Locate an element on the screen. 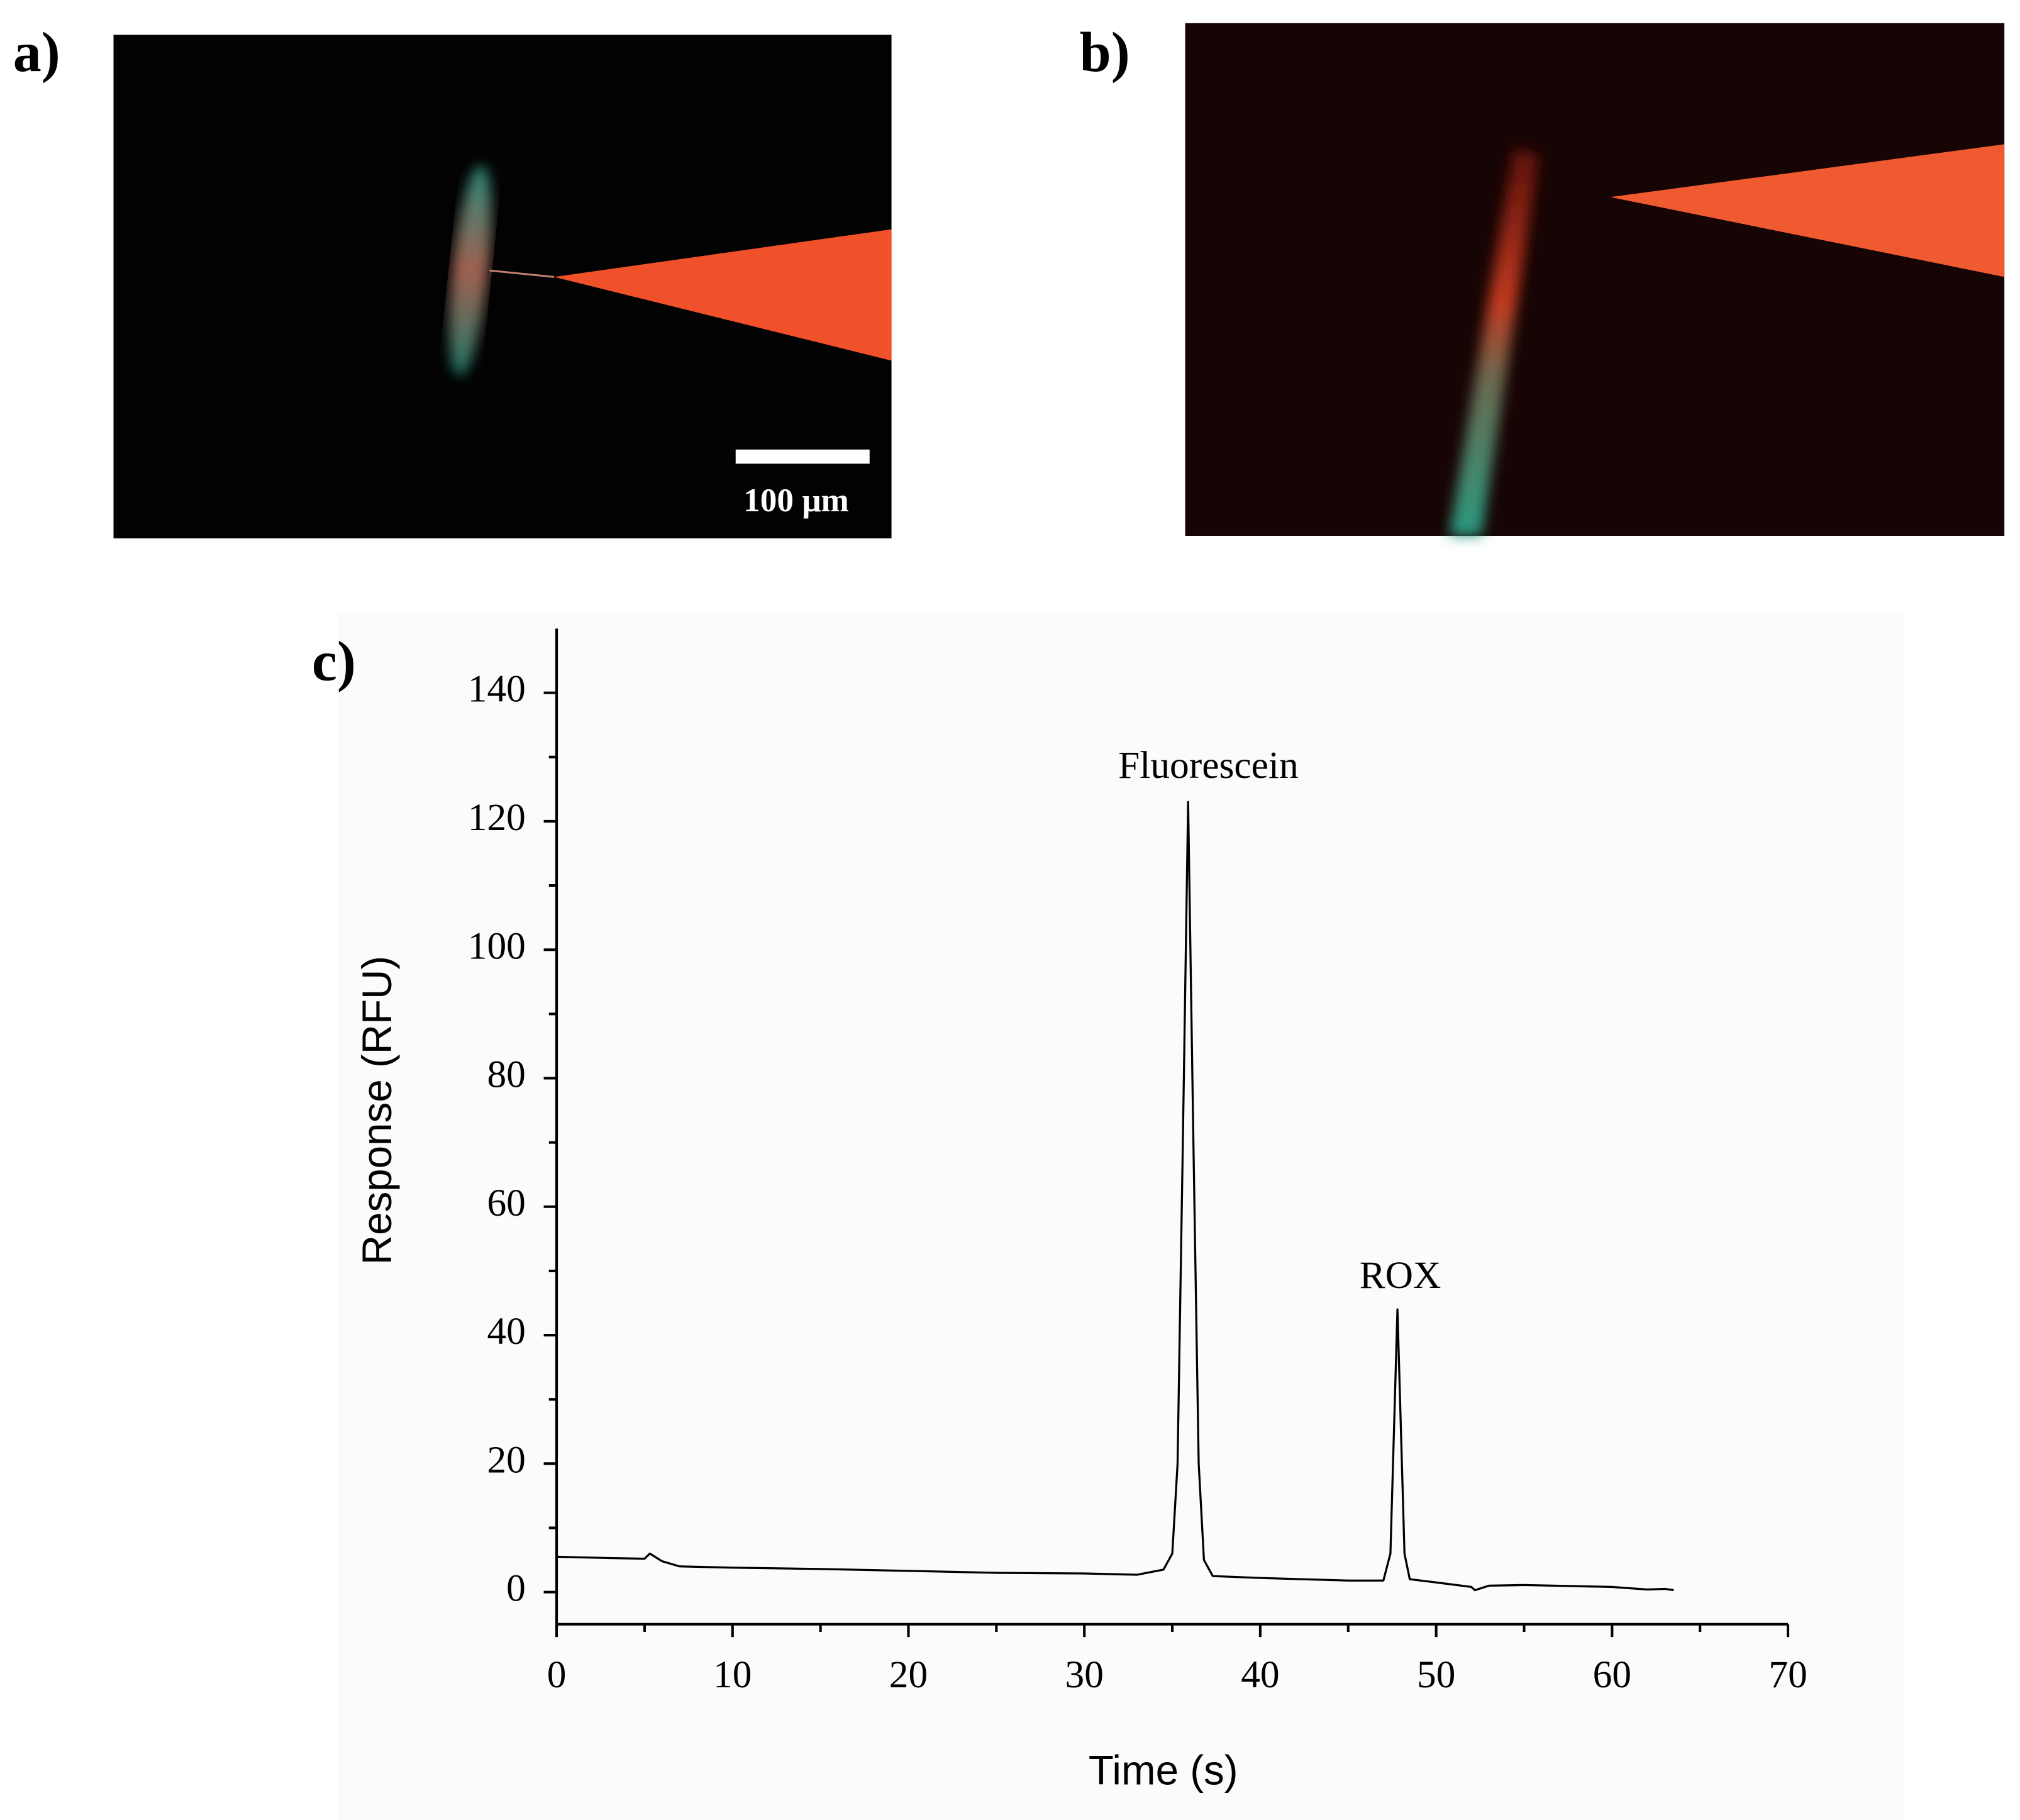 The height and width of the screenshot is (1820, 2020). x-tick-label: 0 is located at coordinates (557, 1674).